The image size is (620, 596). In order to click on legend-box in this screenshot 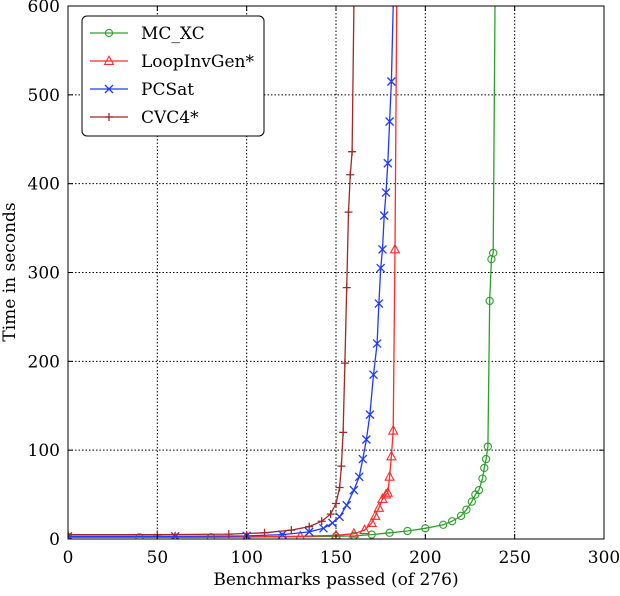, I will do `click(173, 76)`.